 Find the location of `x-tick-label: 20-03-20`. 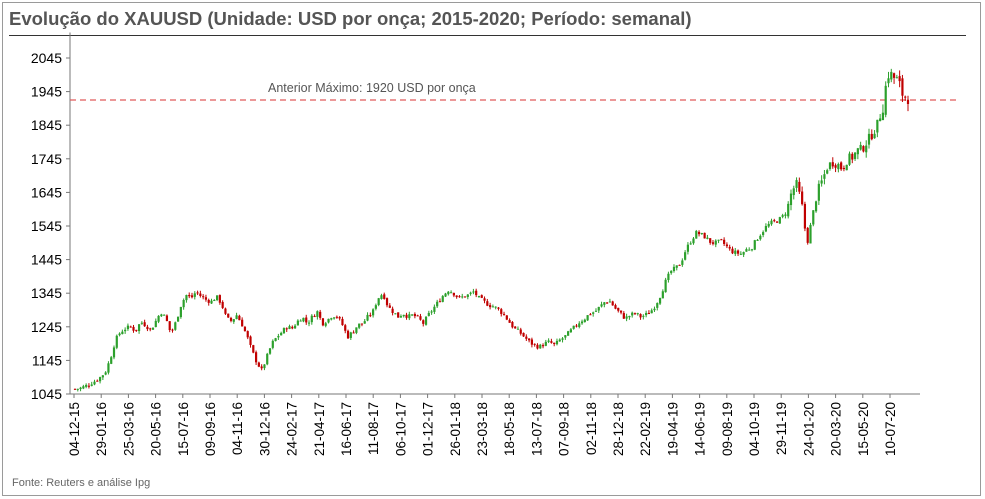

x-tick-label: 20-03-20 is located at coordinates (836, 429).